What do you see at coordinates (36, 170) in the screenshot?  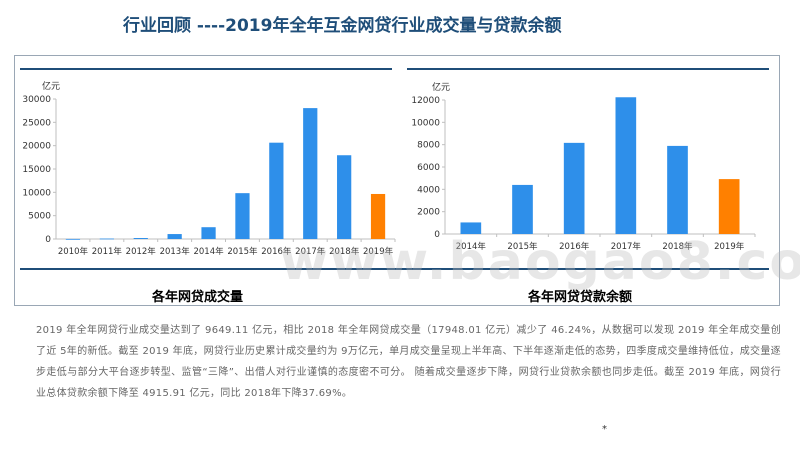 I see `y-tick-label: 15000` at bounding box center [36, 170].